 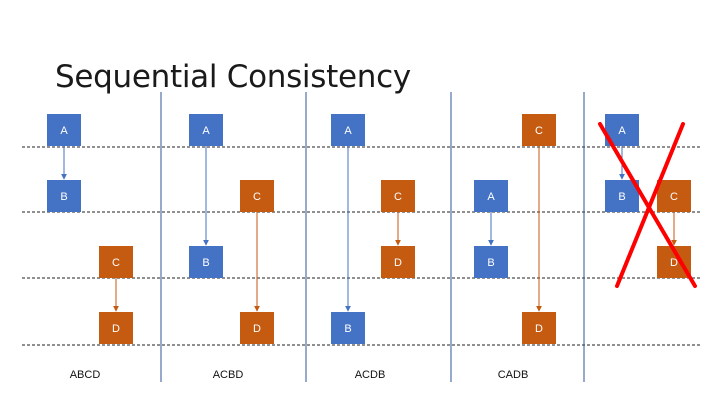 I want to click on ordering-label-acdb: ACDB, so click(x=370, y=375).